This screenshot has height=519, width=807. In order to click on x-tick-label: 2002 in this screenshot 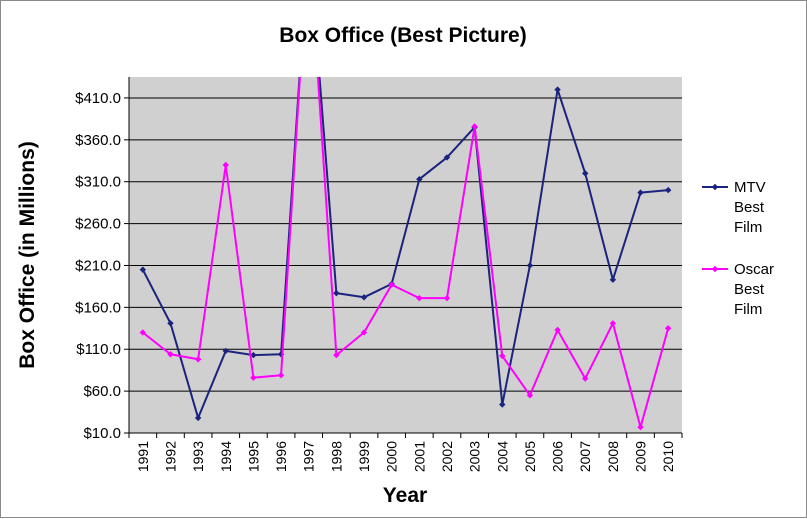, I will do `click(447, 456)`.